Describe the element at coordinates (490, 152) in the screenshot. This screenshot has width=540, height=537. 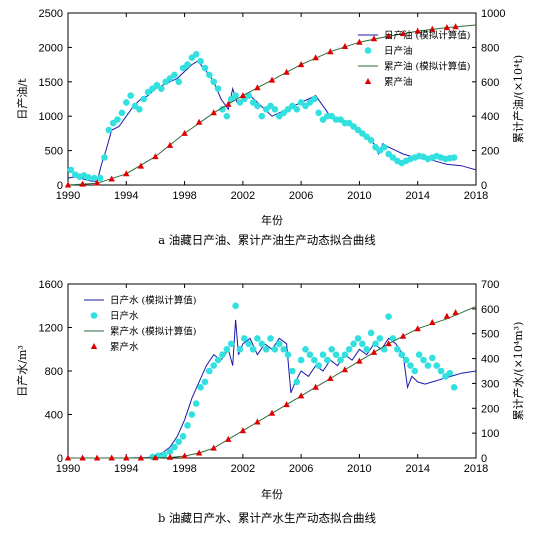
I see `y2-tick-label: 200` at that location.